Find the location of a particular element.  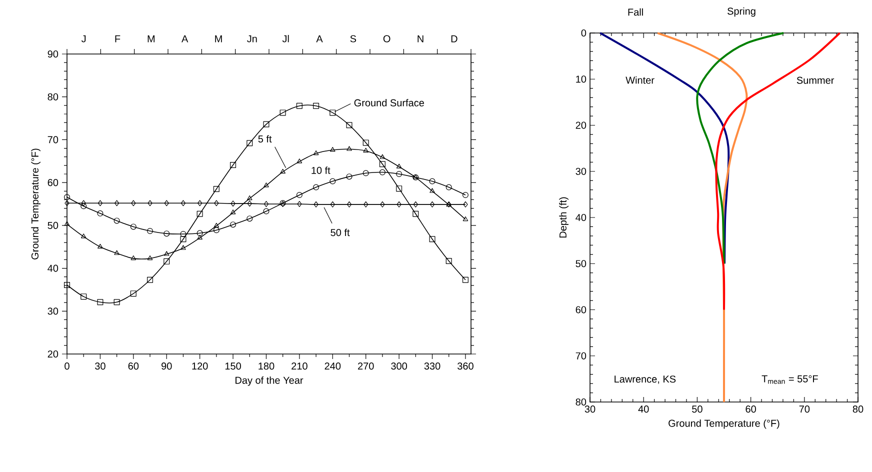

y-axis-title: Ground Temperature (°F) is located at coordinates (35, 204).